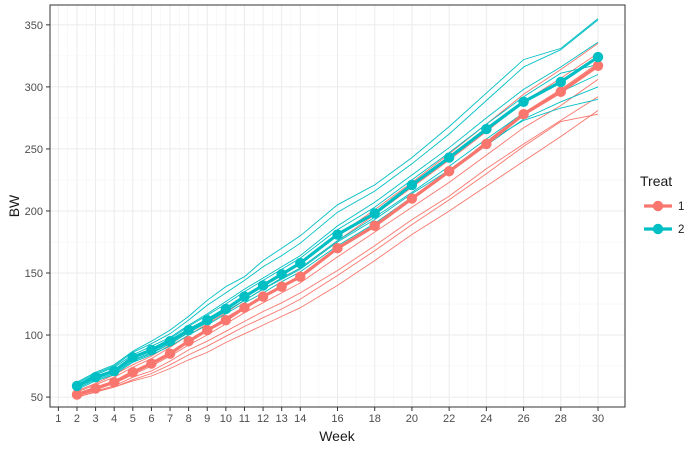 This screenshot has height=451, width=698. I want to click on y-axis: 50 100 150 200 250 300 350, so click(37, 212).